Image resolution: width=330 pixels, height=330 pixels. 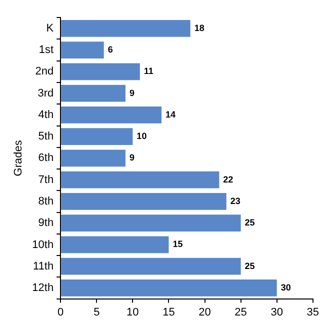 What do you see at coordinates (44, 72) in the screenshot?
I see `y-tick-label: 2nd` at bounding box center [44, 72].